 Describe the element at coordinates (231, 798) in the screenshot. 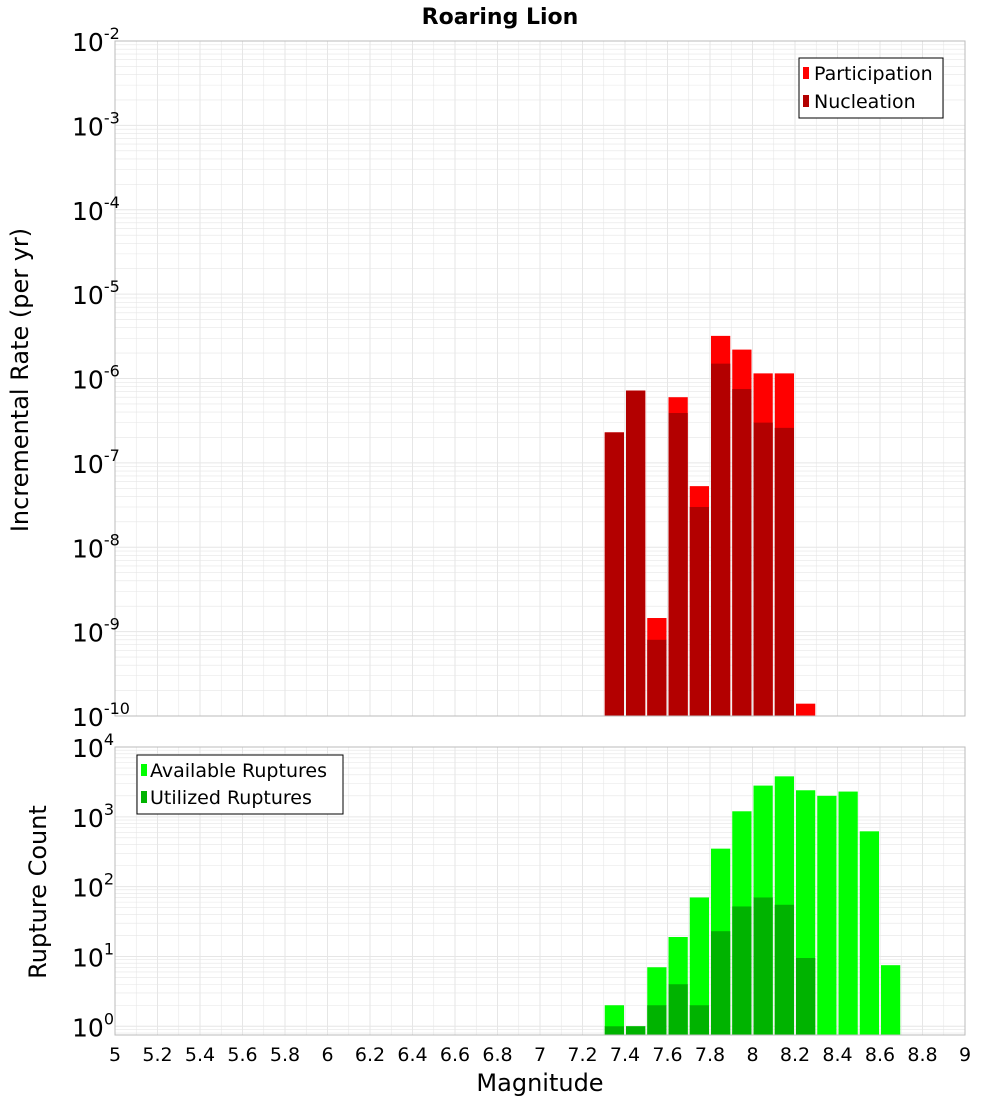

I see `legend-label-utilized: Utilized Ruptures` at that location.